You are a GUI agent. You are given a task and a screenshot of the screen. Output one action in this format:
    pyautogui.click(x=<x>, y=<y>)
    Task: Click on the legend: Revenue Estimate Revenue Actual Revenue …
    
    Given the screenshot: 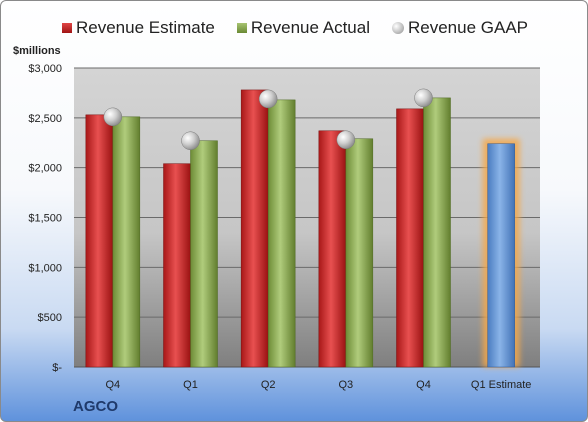 What is the action you would take?
    pyautogui.click(x=294, y=28)
    